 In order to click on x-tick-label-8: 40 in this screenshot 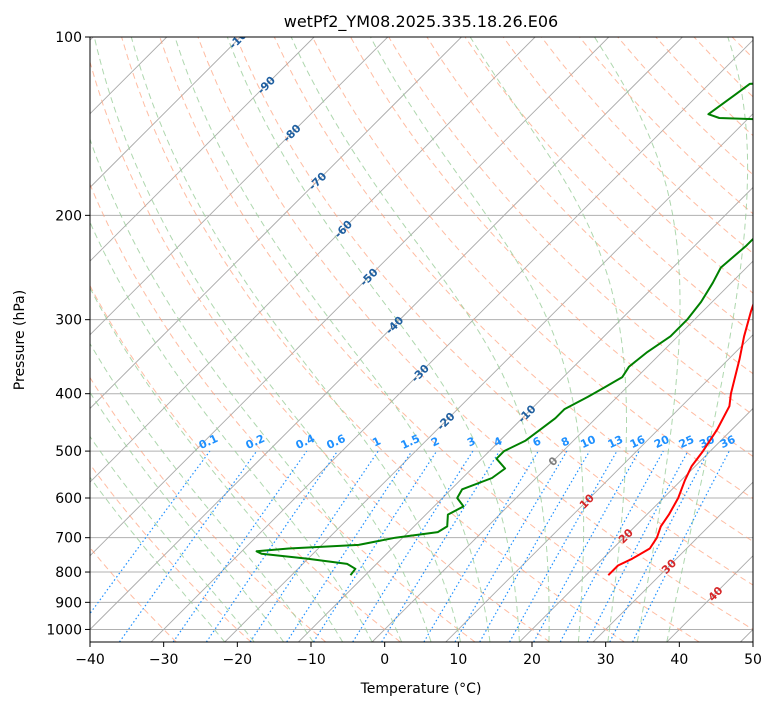, I will do `click(679, 660)`.